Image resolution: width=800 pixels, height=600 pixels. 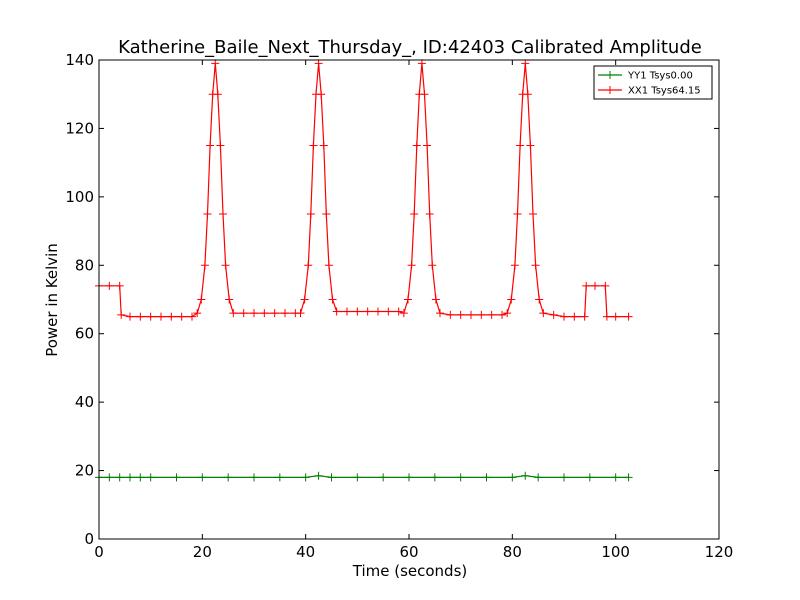 What do you see at coordinates (408, 552) in the screenshot?
I see `x-tick-label: 60` at bounding box center [408, 552].